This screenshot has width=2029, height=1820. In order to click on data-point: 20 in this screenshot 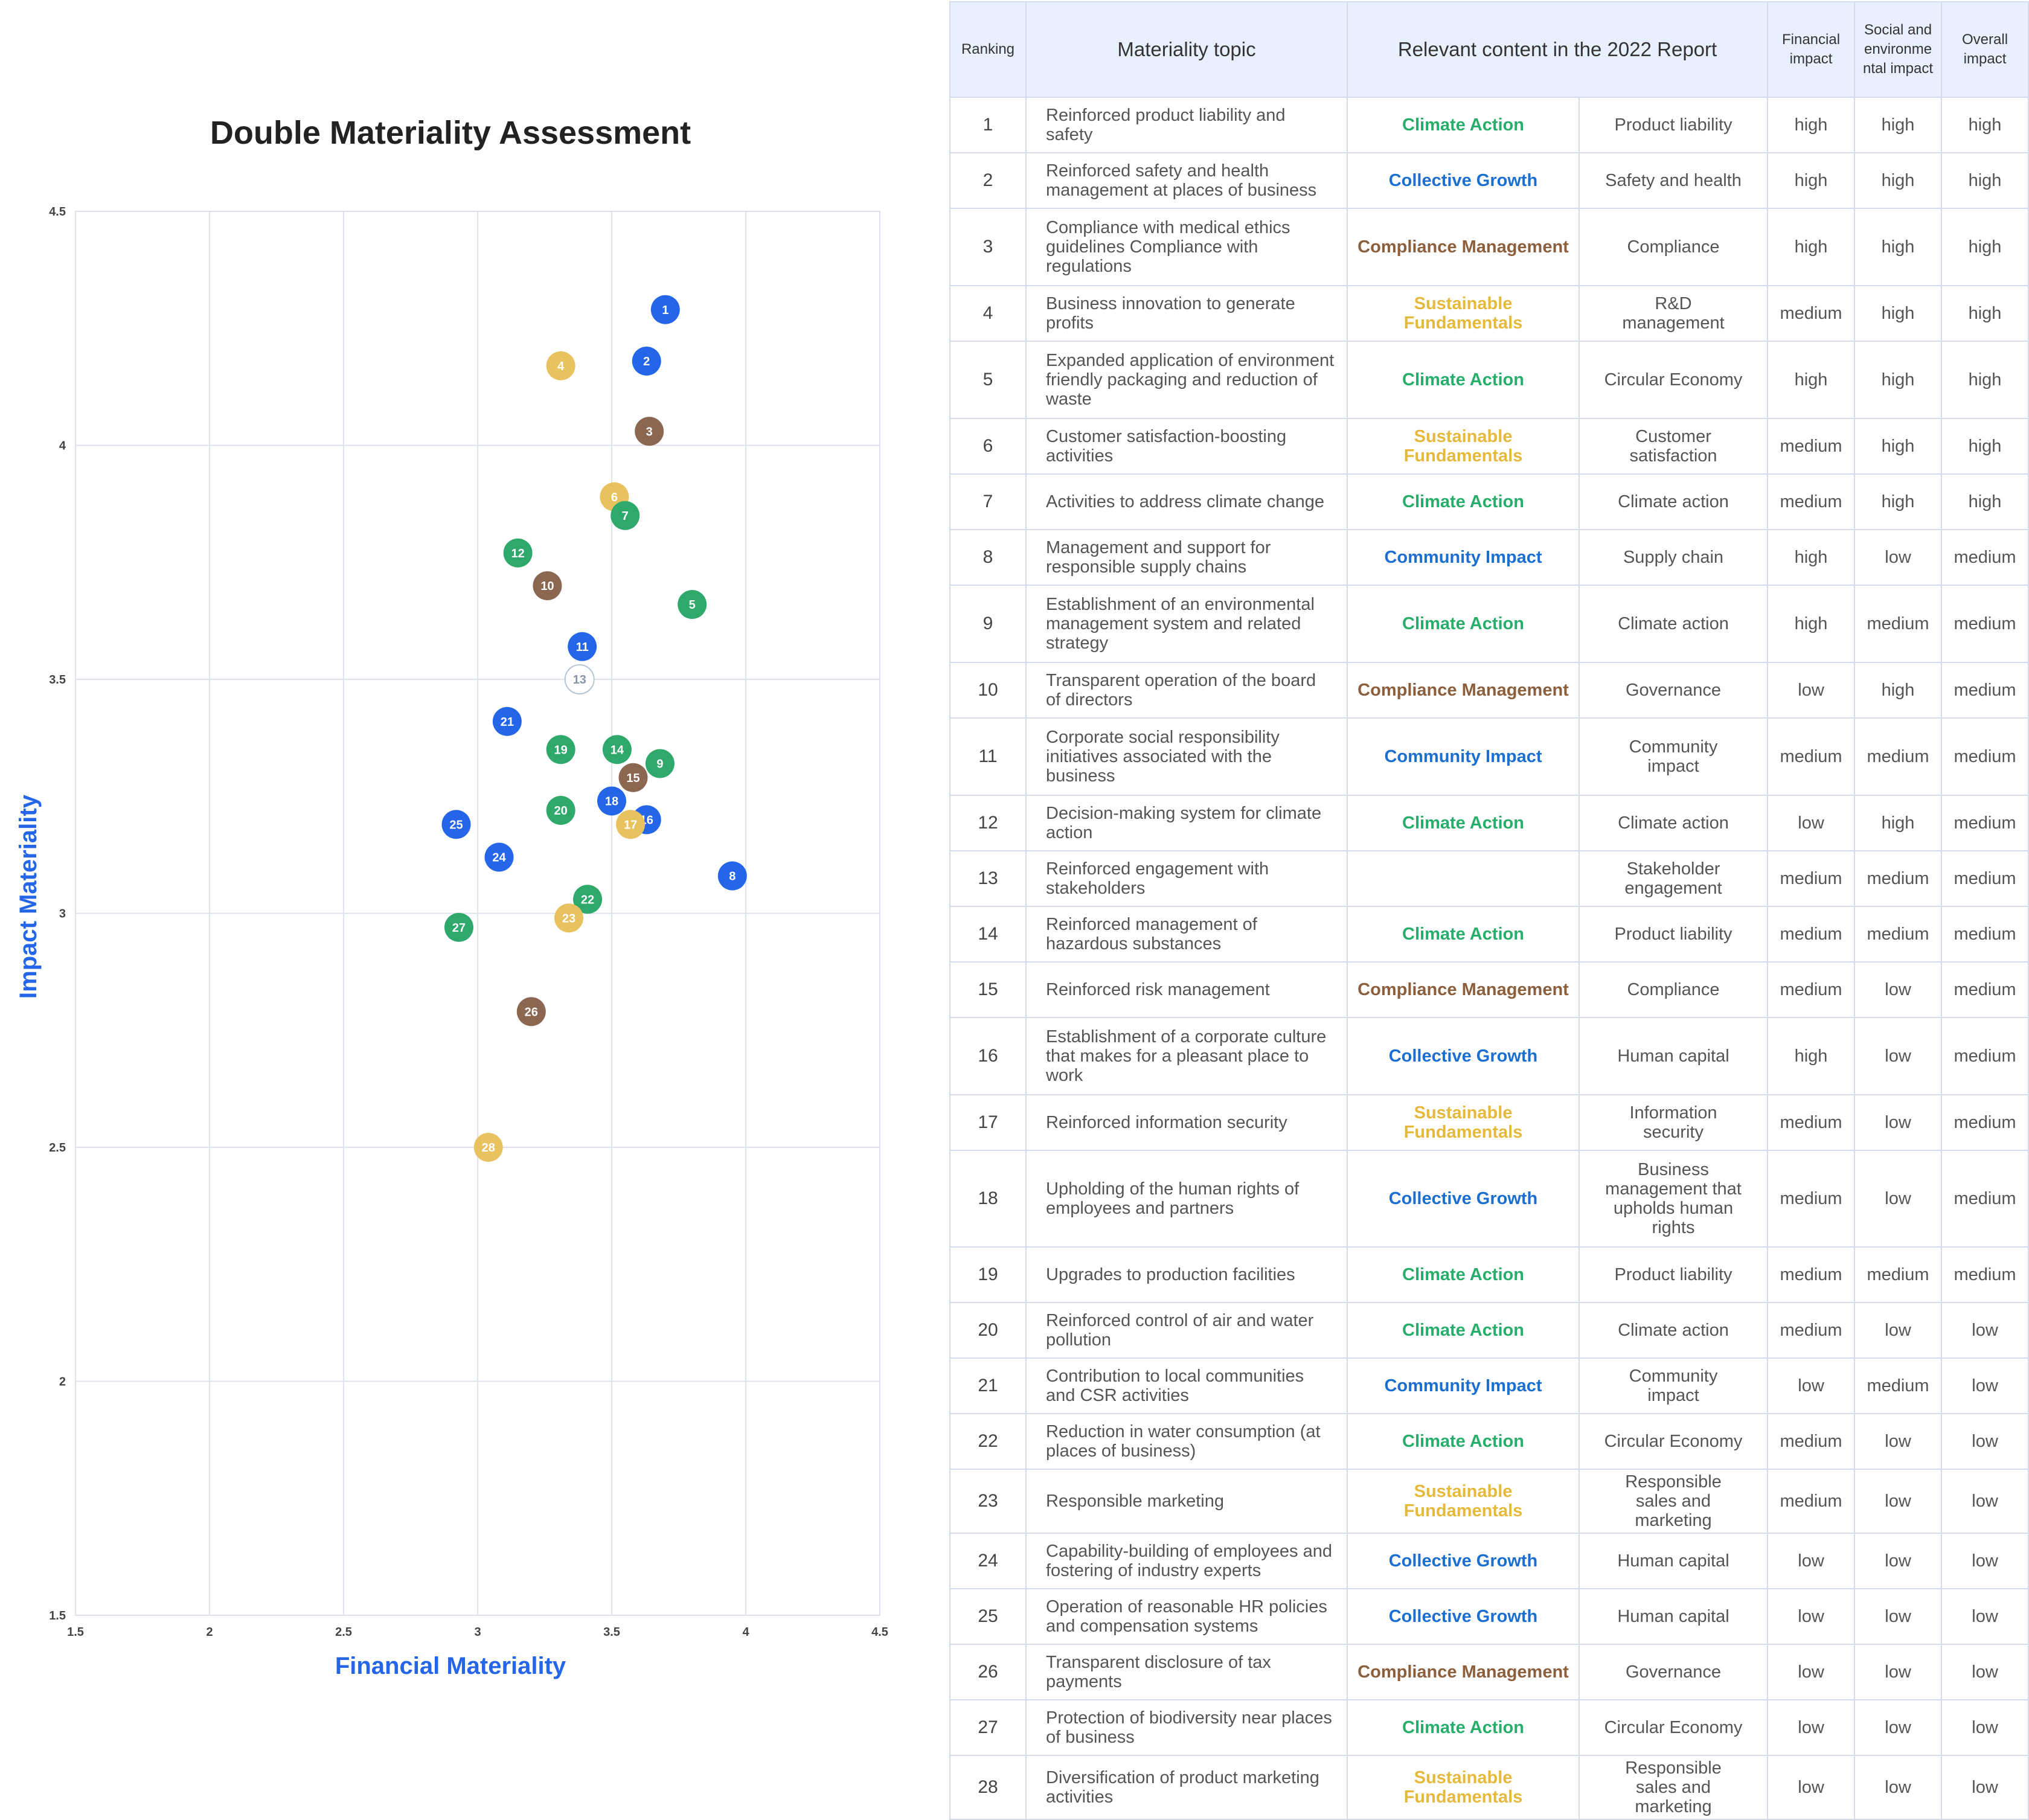, I will do `click(560, 810)`.